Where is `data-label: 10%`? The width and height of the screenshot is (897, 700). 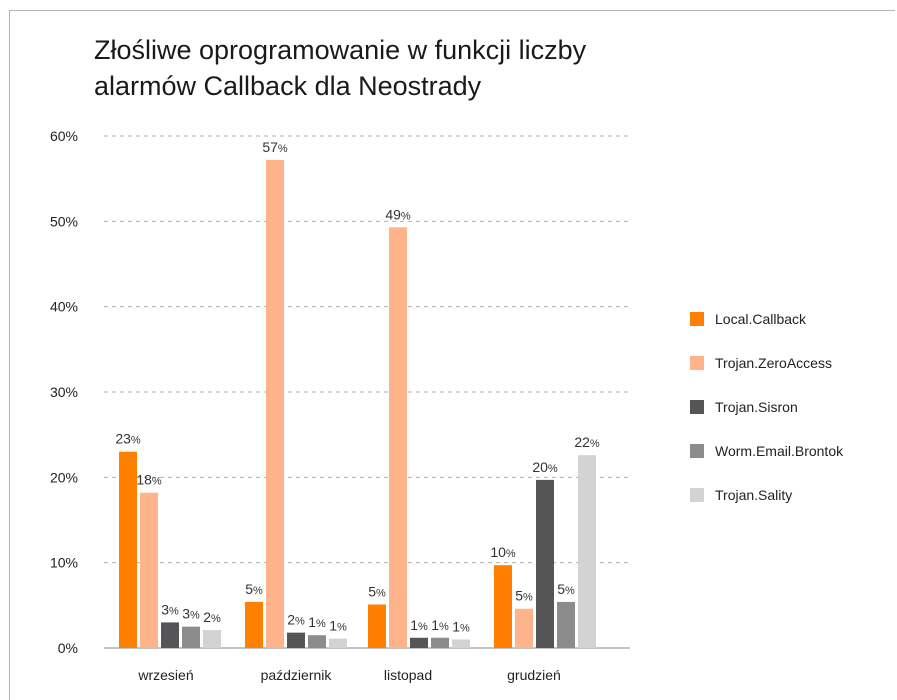
data-label: 10% is located at coordinates (503, 552).